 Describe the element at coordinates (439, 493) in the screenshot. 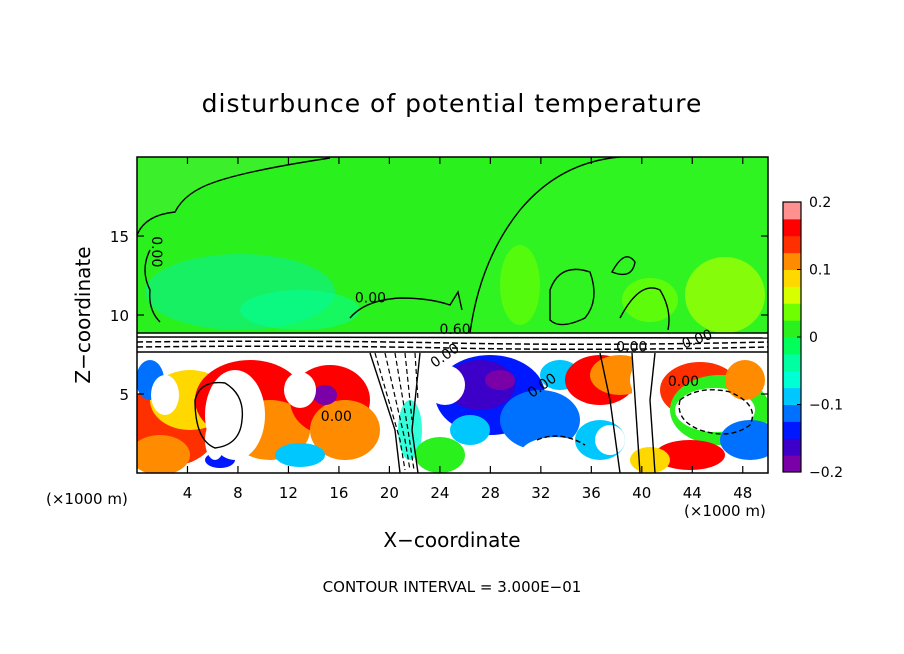

I see `x-tick-label: 24` at that location.